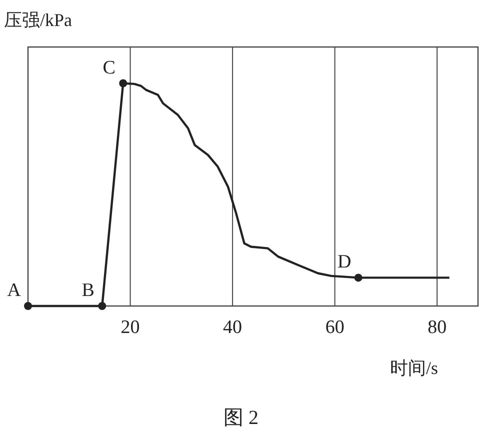 This screenshot has height=436, width=482. What do you see at coordinates (241, 418) in the screenshot?
I see `caption: 图 2` at bounding box center [241, 418].